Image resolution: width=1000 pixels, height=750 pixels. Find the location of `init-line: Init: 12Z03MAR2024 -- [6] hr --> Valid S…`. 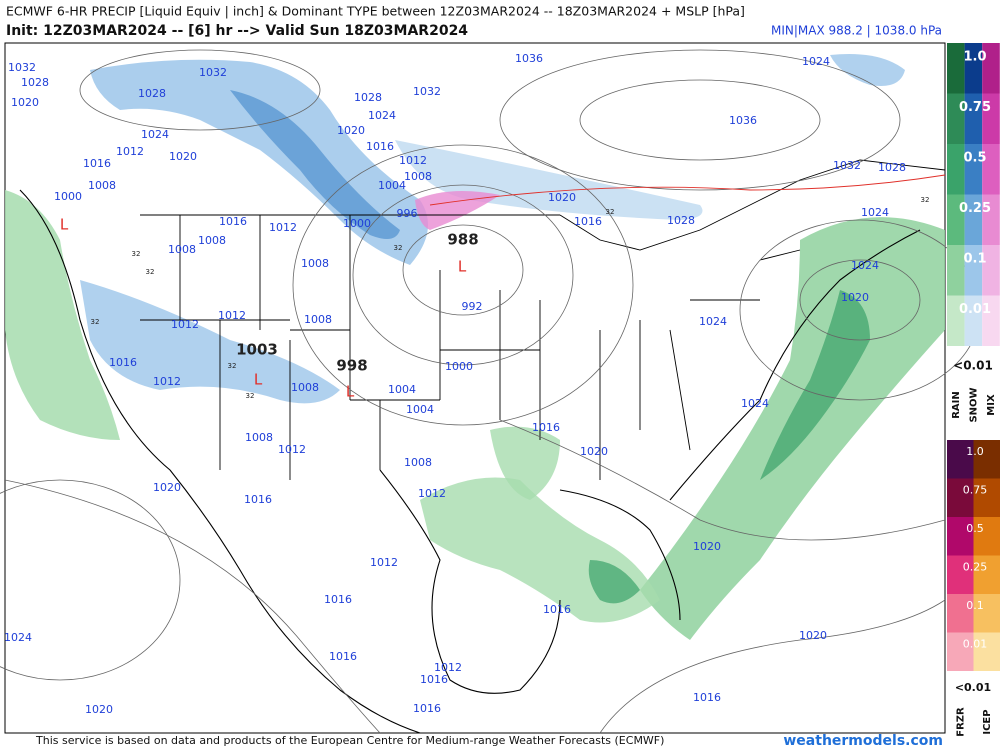

init-line: Init: 12Z03MAR2024 -- [6] hr --> Valid S… is located at coordinates (237, 31).